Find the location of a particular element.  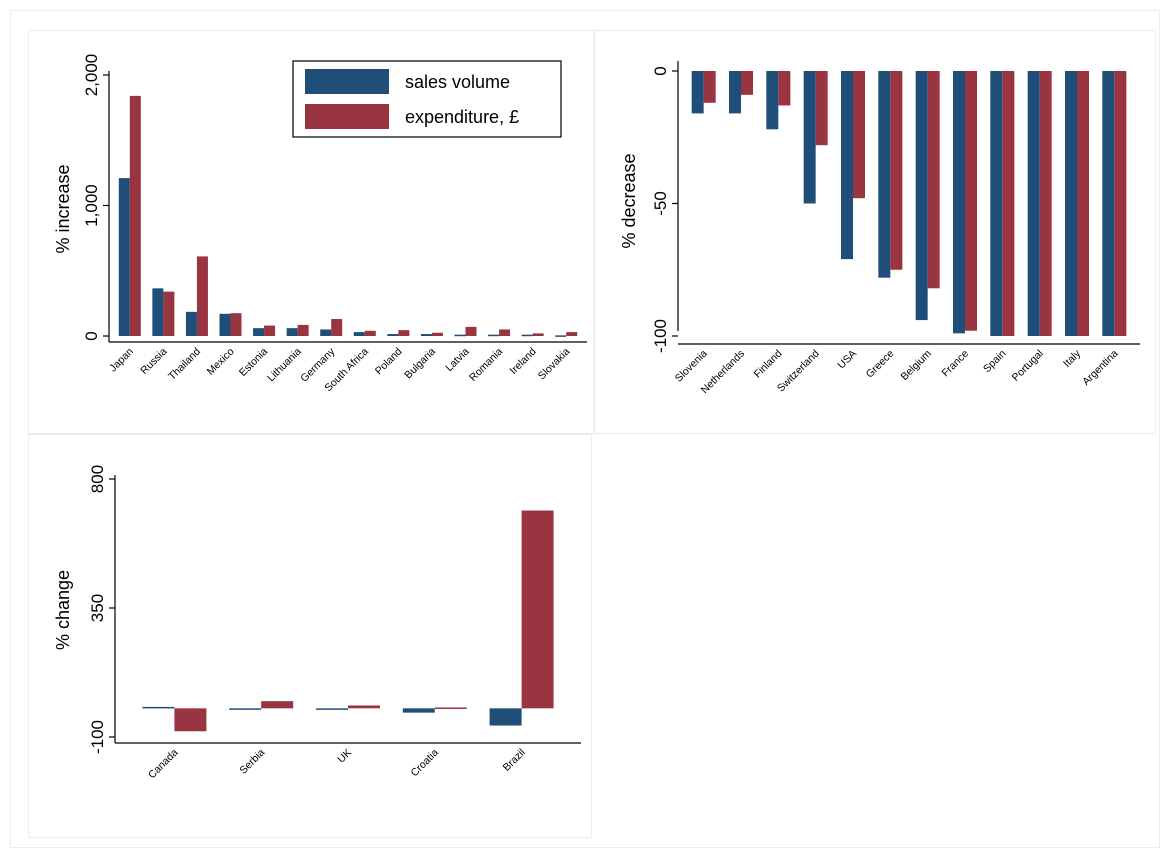

x-tick-label-romania: Romania is located at coordinates (486, 365).